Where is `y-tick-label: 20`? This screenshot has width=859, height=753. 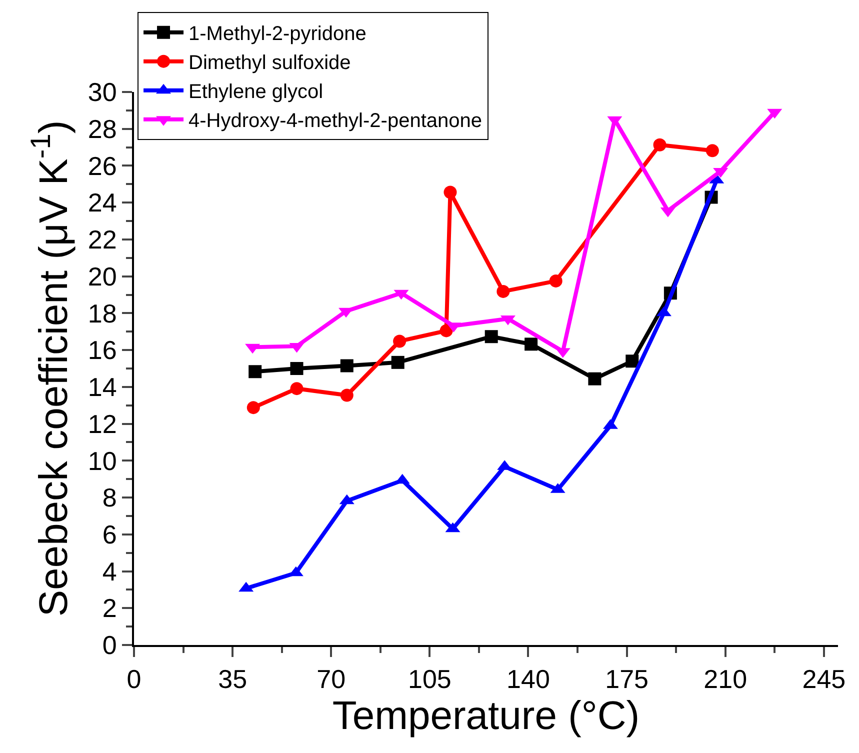
y-tick-label: 20 is located at coordinates (102, 276).